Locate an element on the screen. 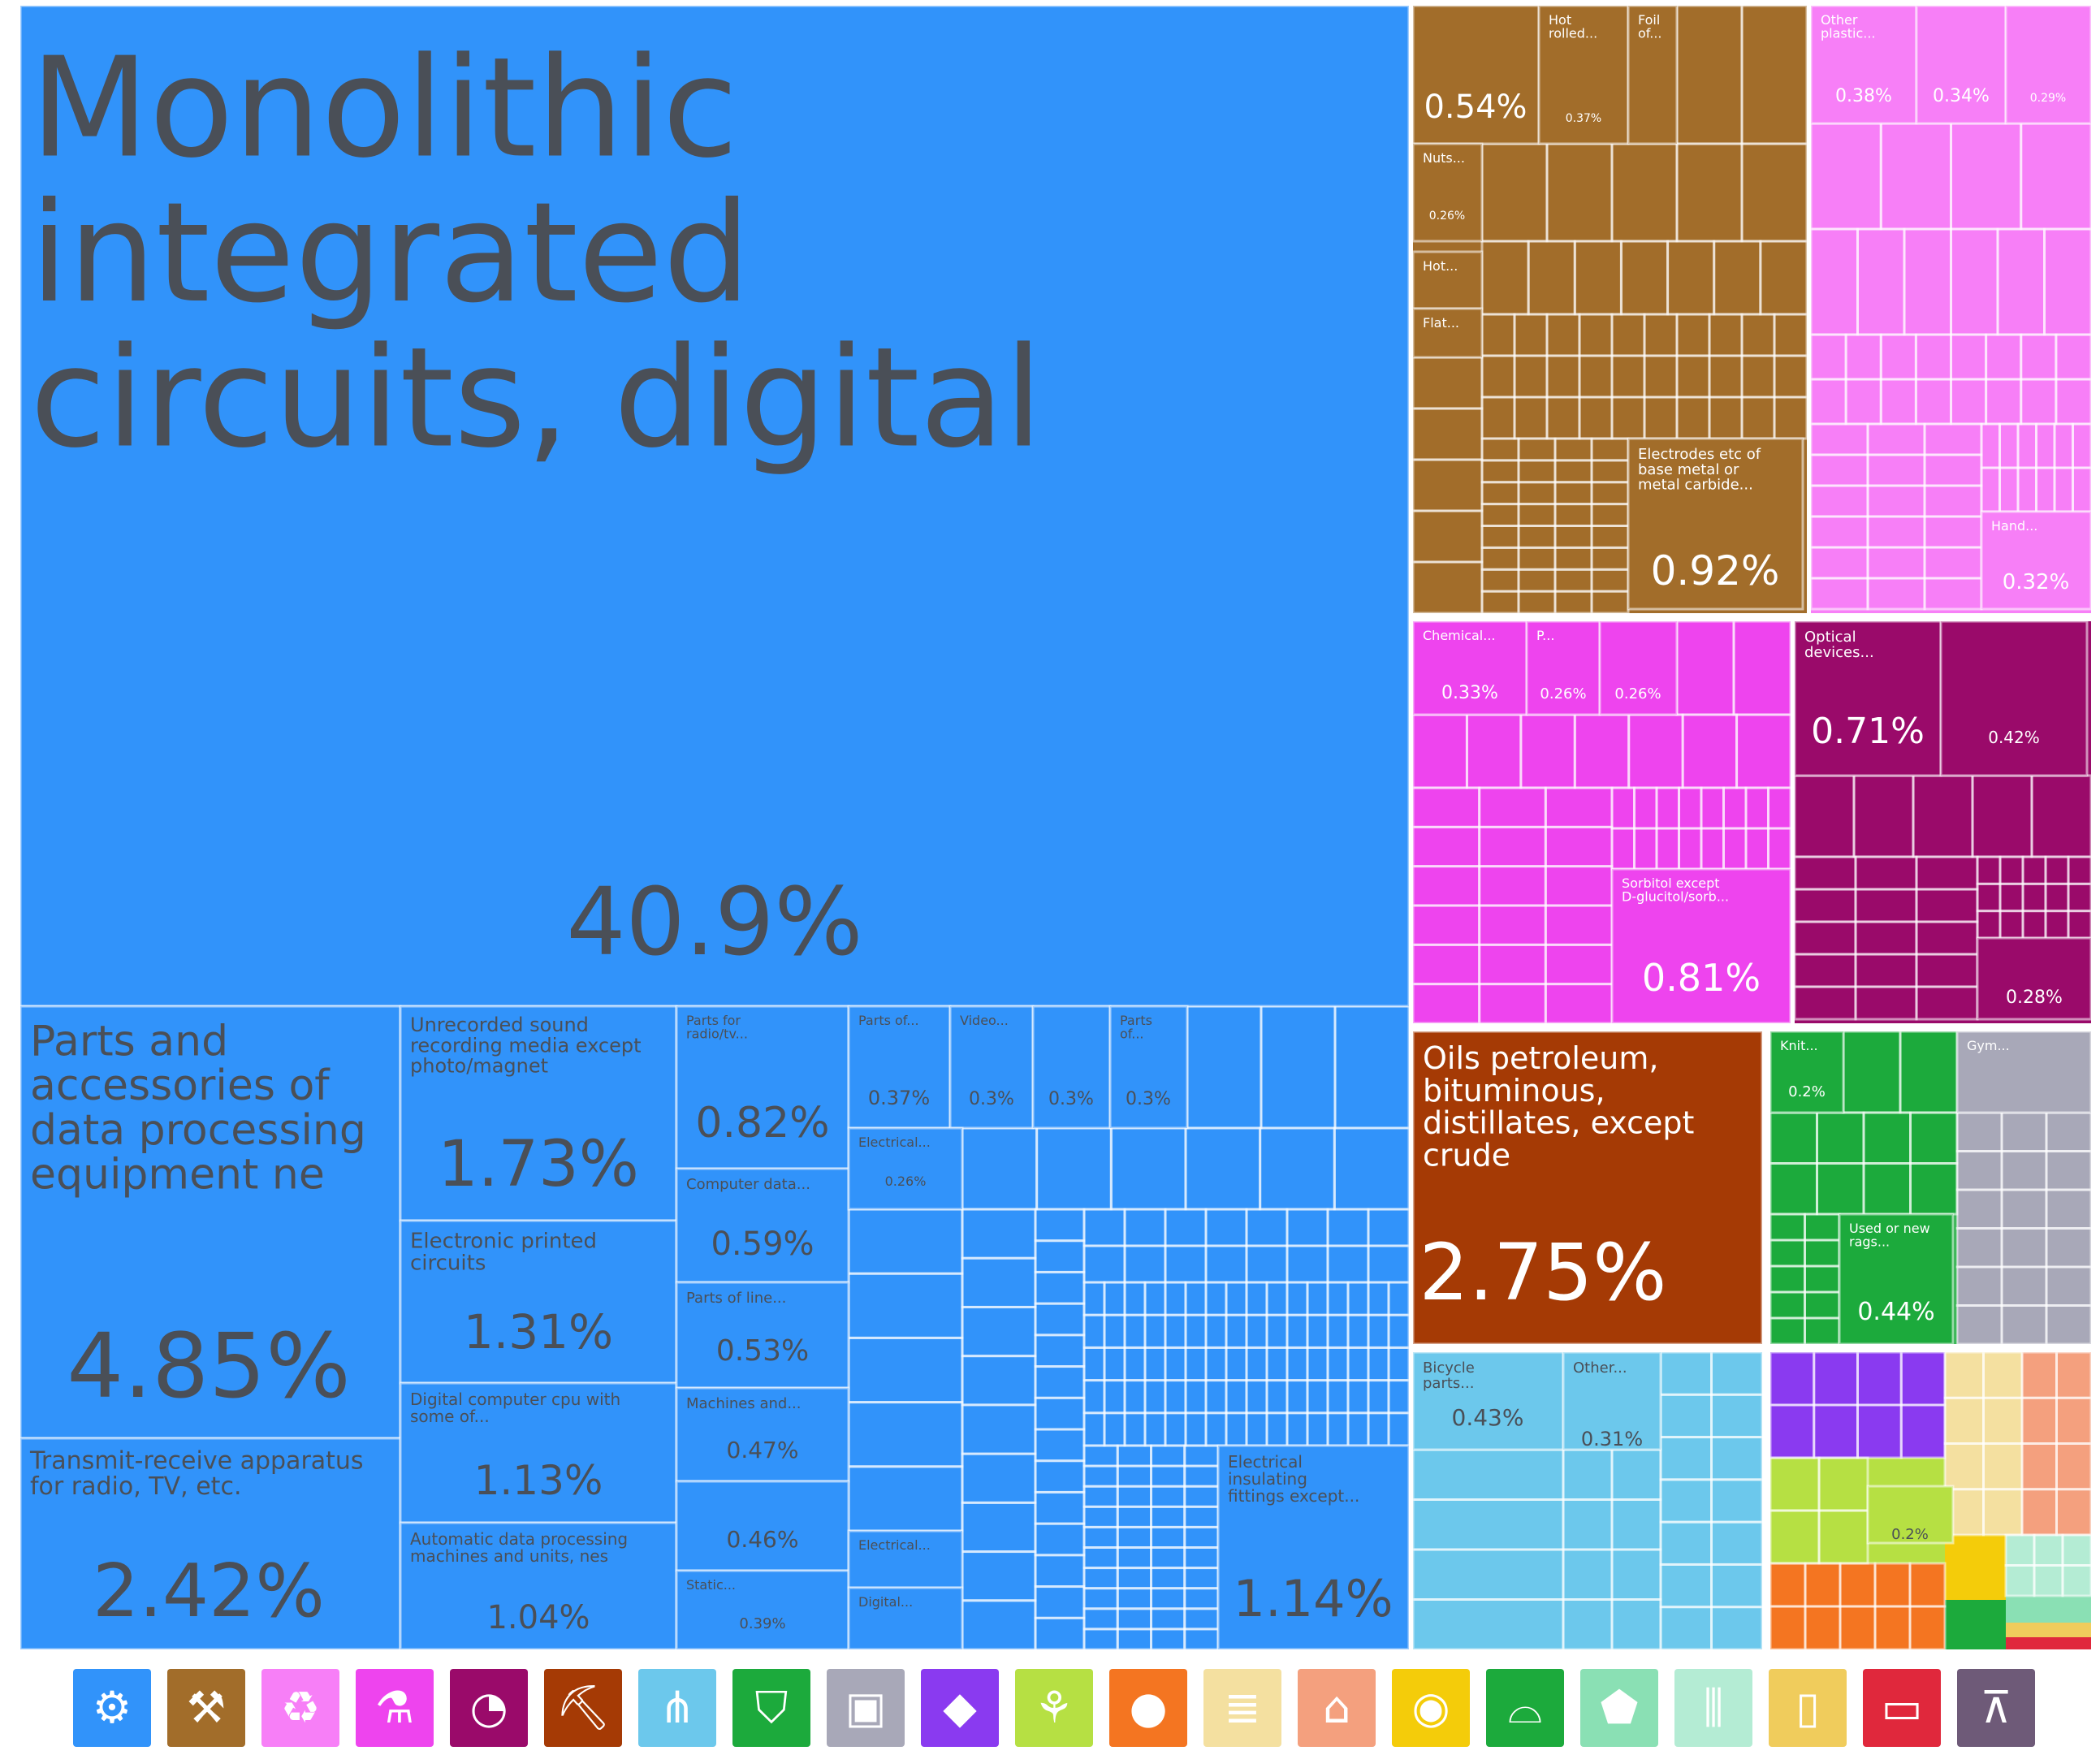  tile-label-line: Oils petroleum, is located at coordinates (1541, 1058).